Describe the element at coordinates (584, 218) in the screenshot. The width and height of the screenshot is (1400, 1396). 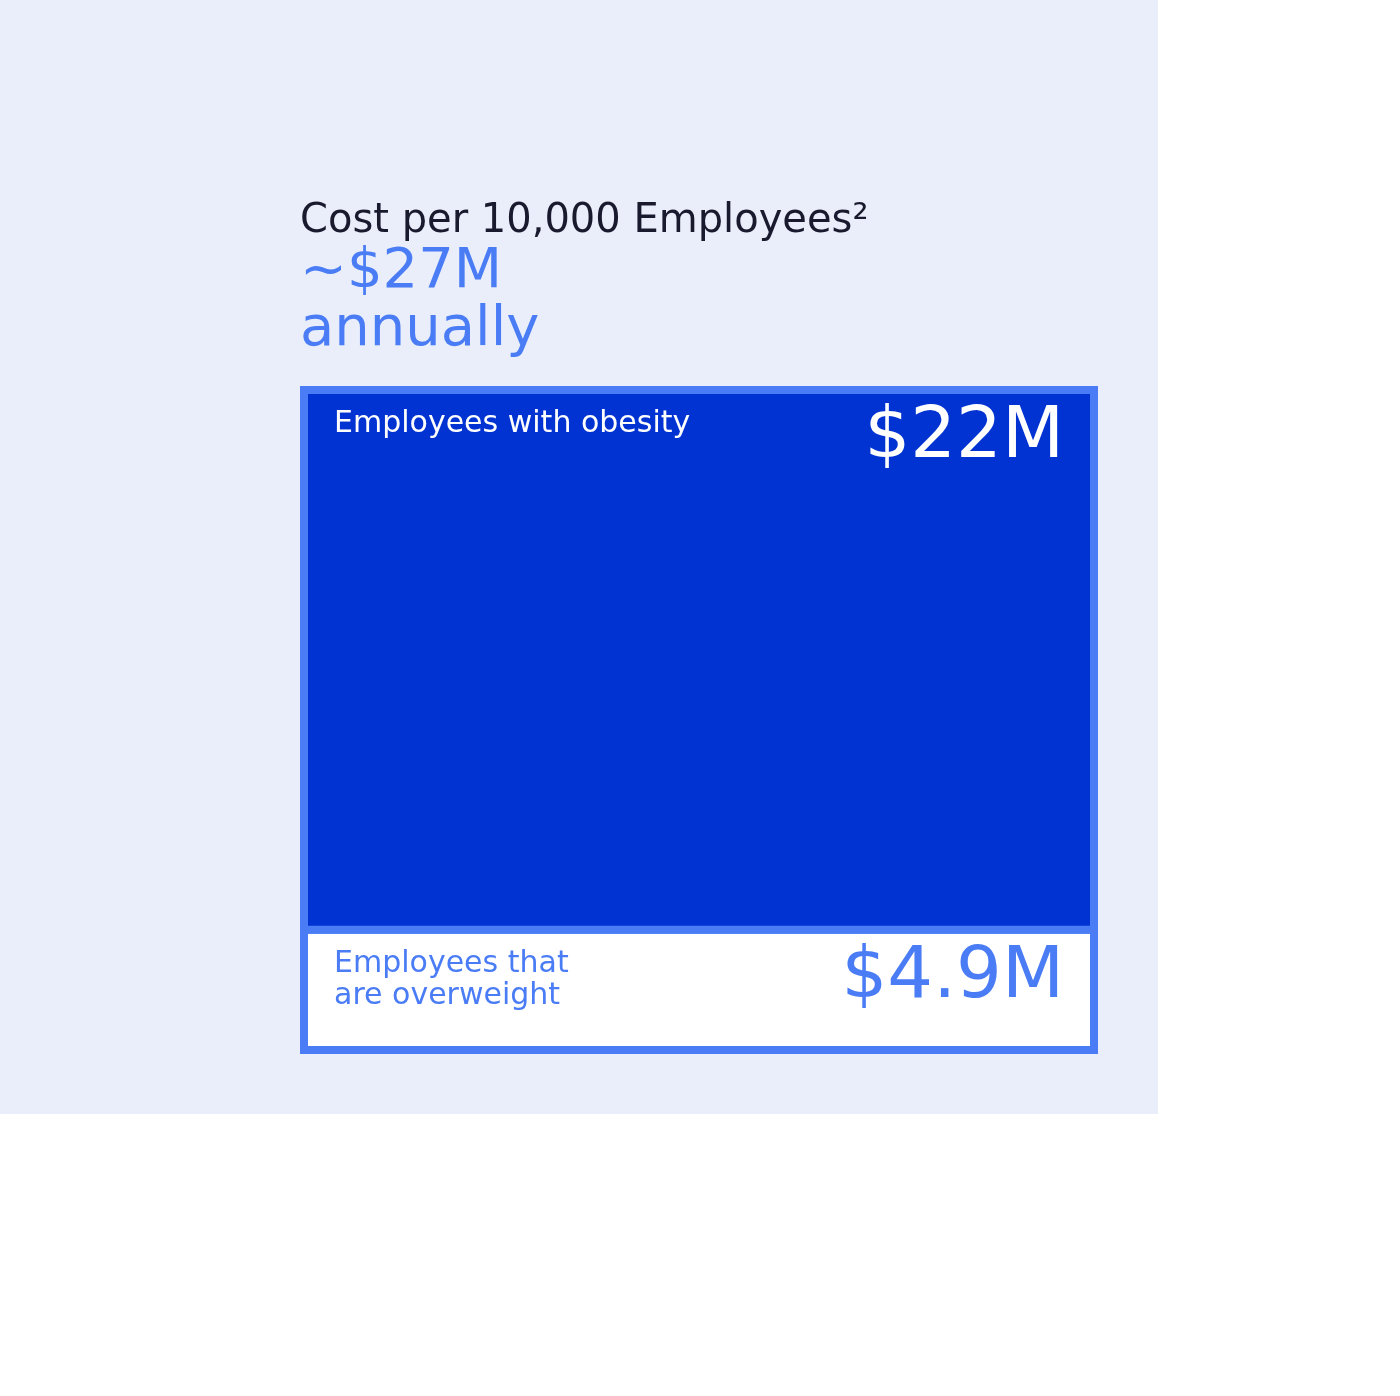
I see `chart-title: Cost per 10,000 Employees²` at that location.